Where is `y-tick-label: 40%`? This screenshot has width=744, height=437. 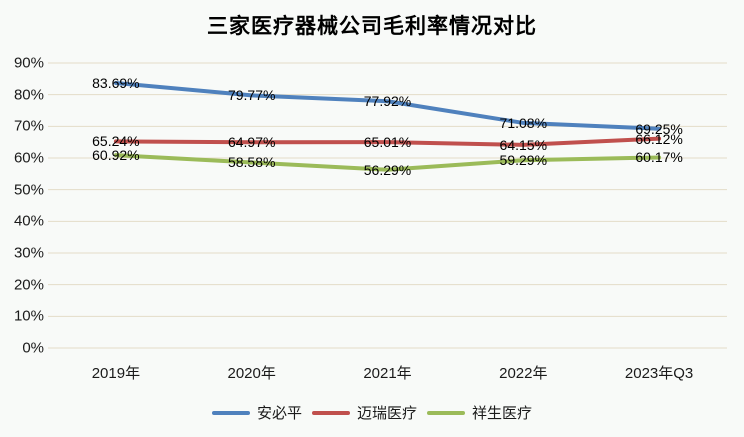
y-tick-label: 40% is located at coordinates (28, 221).